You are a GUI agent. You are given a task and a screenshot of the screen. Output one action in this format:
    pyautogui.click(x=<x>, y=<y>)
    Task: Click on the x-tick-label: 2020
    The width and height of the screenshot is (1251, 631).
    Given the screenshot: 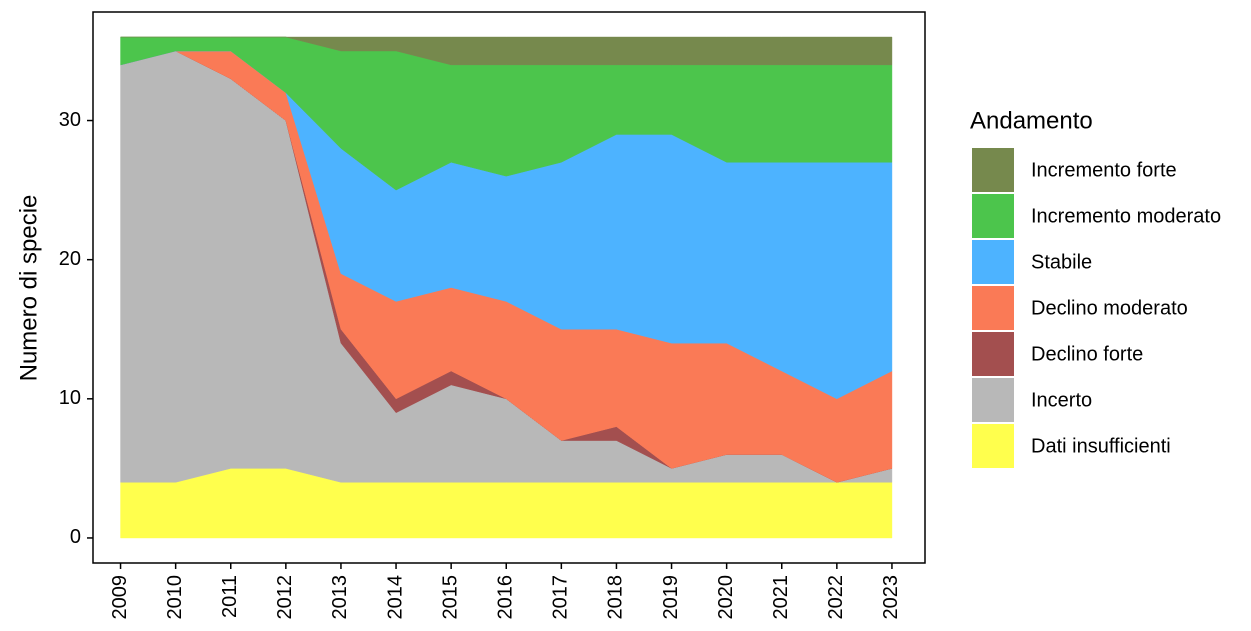 What is the action you would take?
    pyautogui.click(x=726, y=597)
    